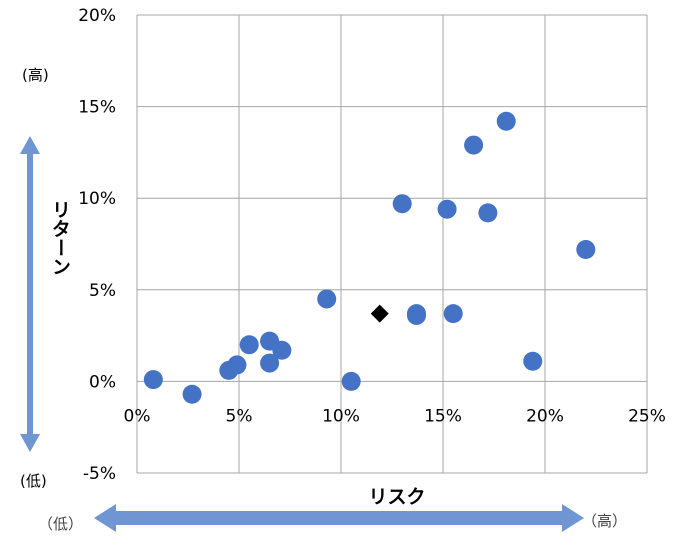  I want to click on x-axis-label: リスク, so click(396, 497).